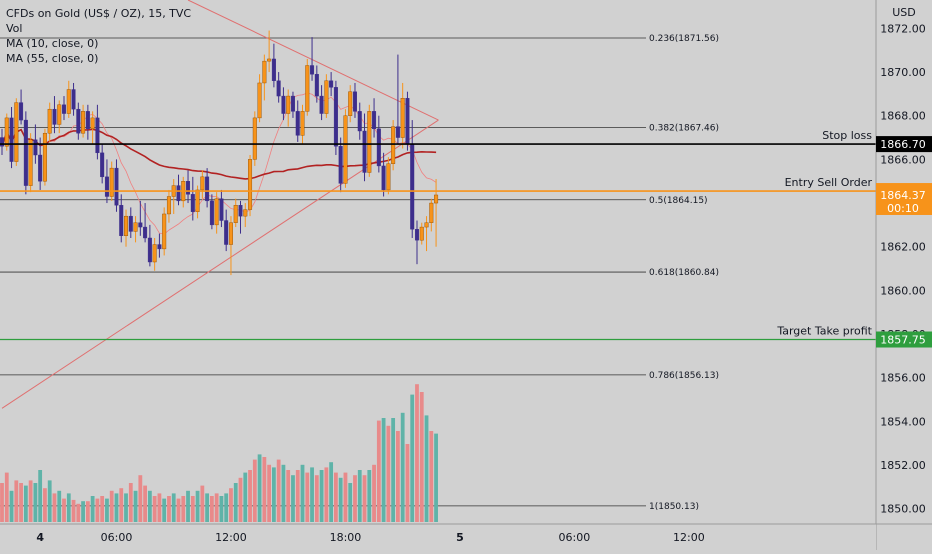 The image size is (932, 554). Describe the element at coordinates (99, 13) in the screenshot. I see `symbol-title: CFDs on Gold (US$ / OZ), 15, TVC` at that location.